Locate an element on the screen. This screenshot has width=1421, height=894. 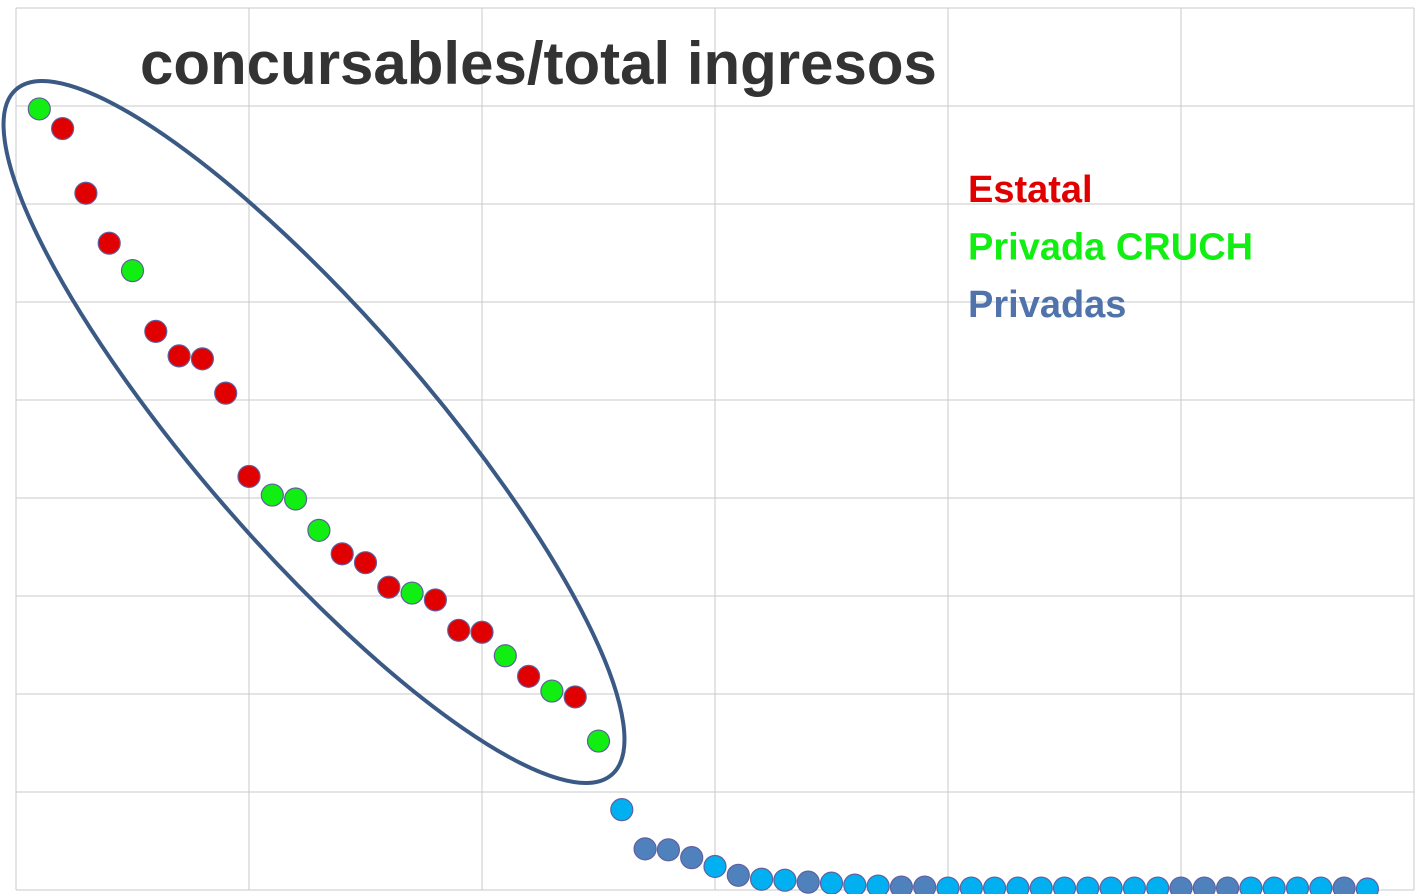
legend-entry: Privadas is located at coordinates (1047, 305).